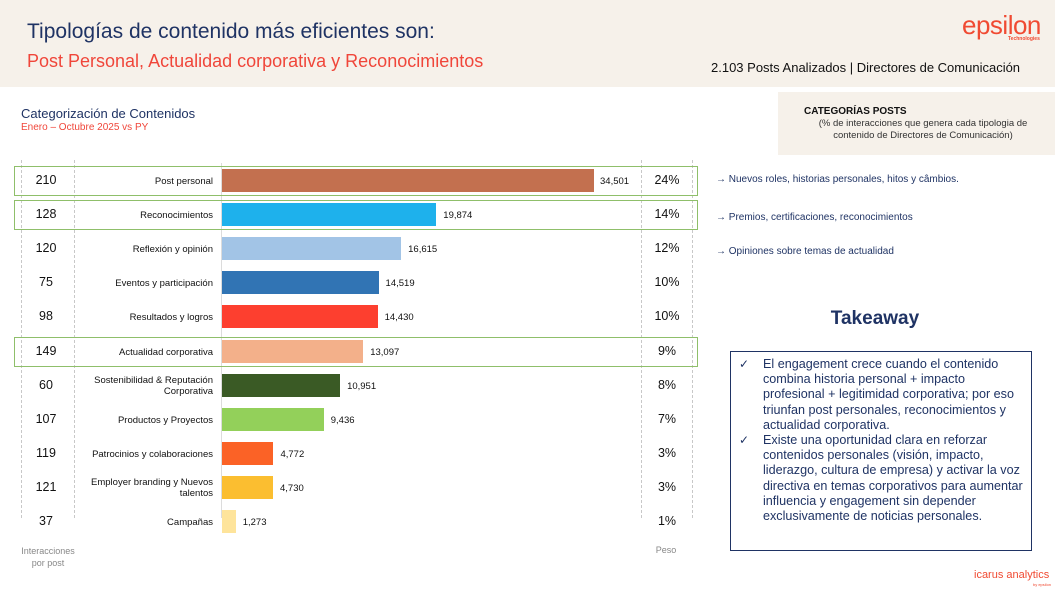 The image size is (1055, 595). I want to click on bar-value-label: 19,874, so click(458, 216).